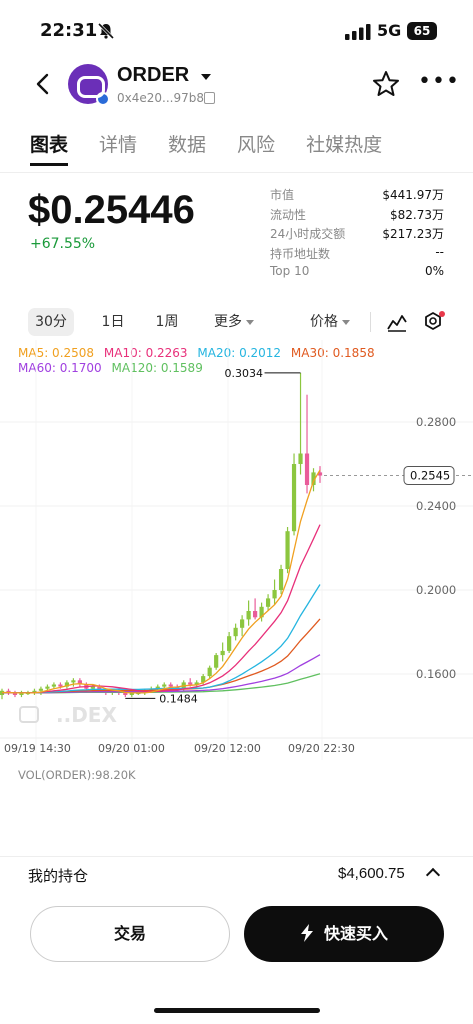  Describe the element at coordinates (344, 934) in the screenshot. I see `quick-buy-button: 快速买入` at that location.